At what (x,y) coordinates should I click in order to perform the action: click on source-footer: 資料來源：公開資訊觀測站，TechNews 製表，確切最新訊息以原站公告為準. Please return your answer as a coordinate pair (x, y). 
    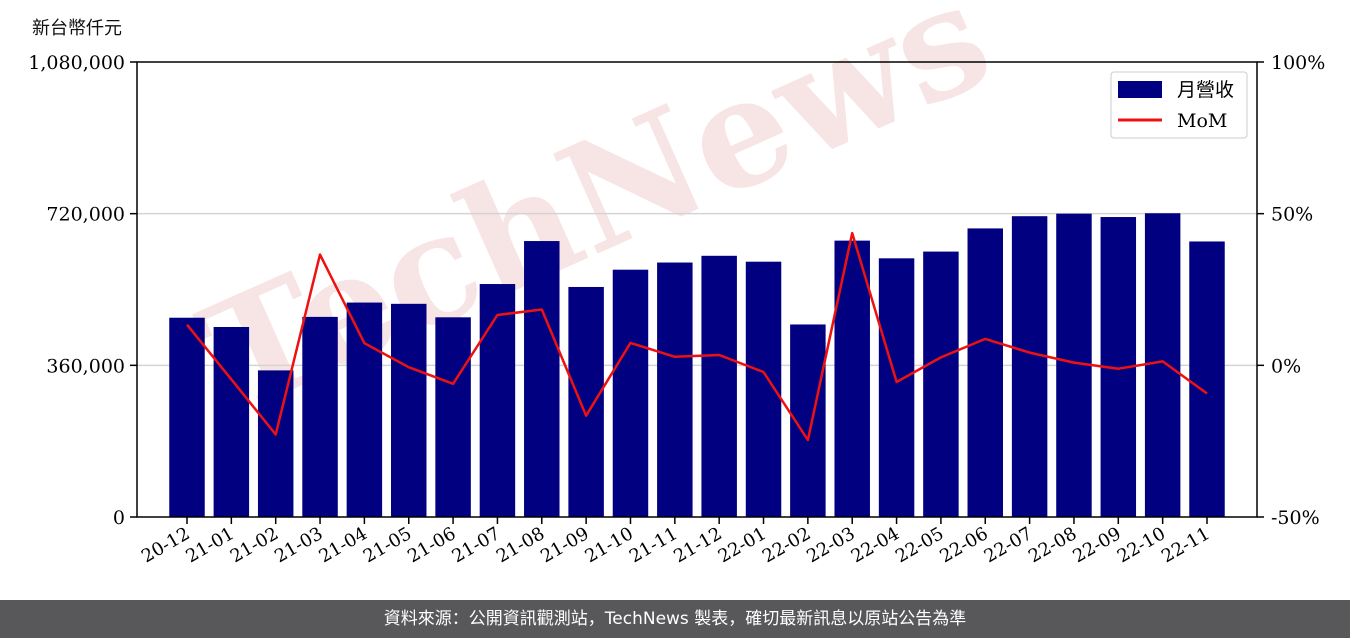
    Looking at the image, I should click on (675, 619).